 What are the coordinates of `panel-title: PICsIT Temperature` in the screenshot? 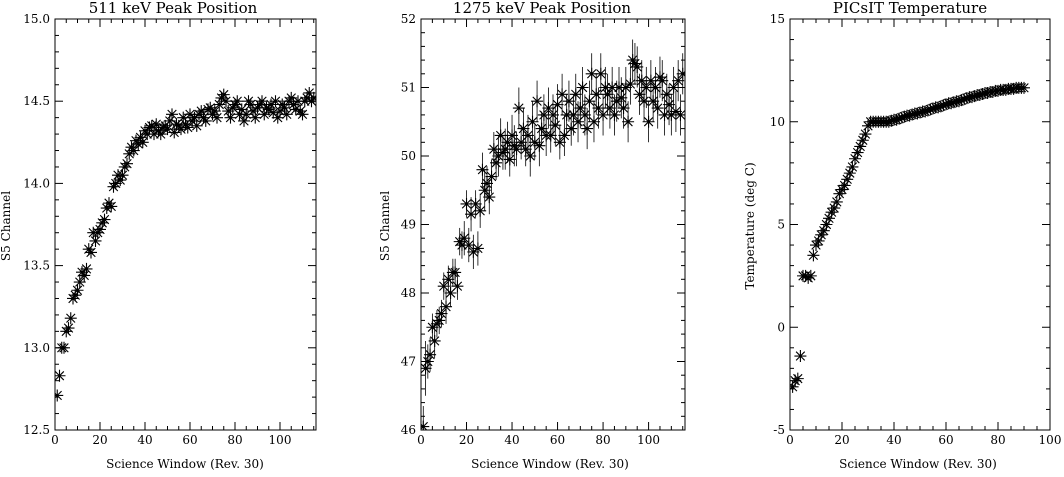 It's located at (910, 8).